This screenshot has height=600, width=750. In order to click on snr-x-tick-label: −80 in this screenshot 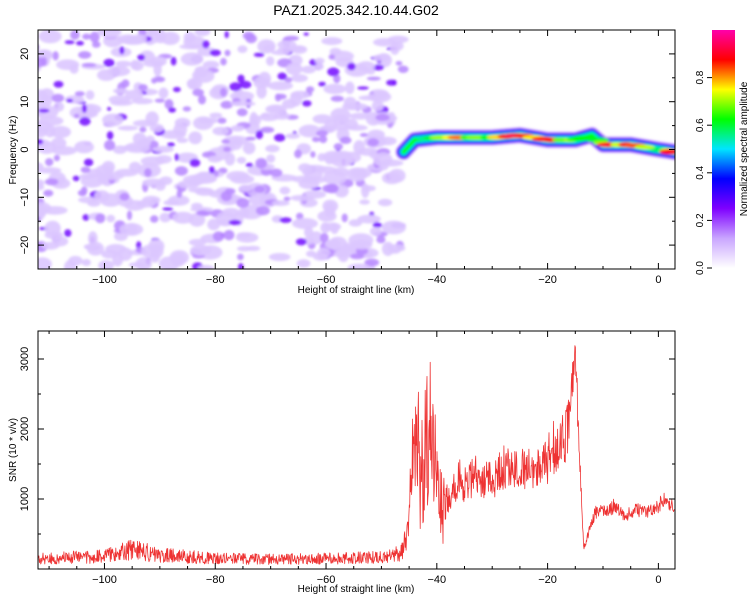, I will do `click(215, 580)`.